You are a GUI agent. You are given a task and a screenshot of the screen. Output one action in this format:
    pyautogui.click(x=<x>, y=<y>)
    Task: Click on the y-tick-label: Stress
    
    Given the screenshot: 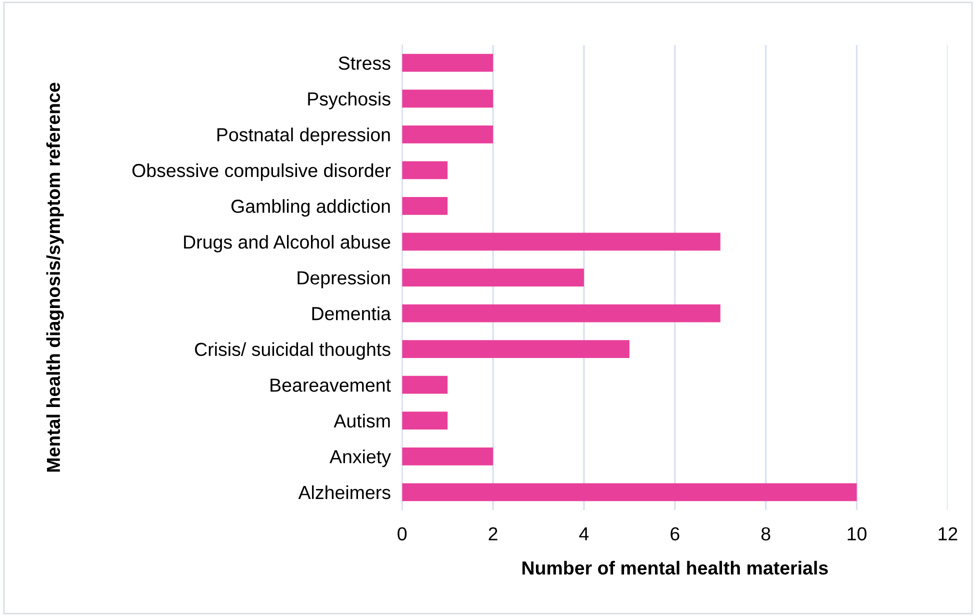 What is the action you would take?
    pyautogui.click(x=364, y=63)
    